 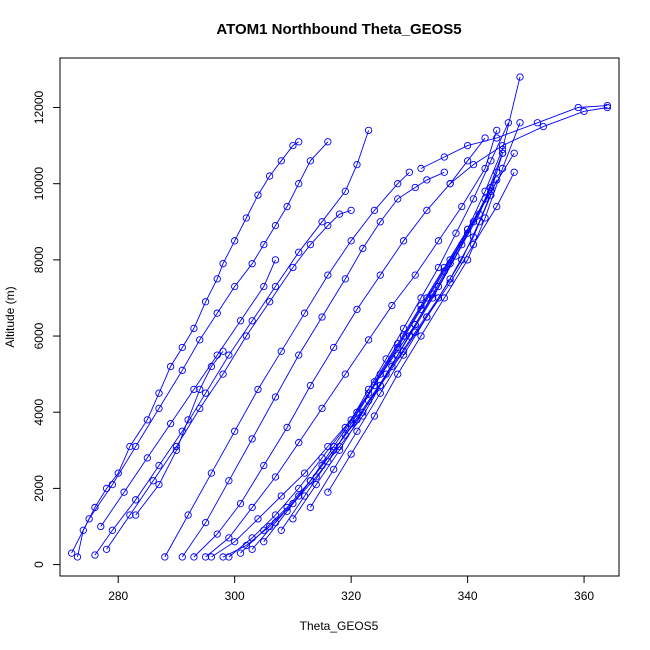 I want to click on y-tick-label: 12000, so click(x=39, y=108).